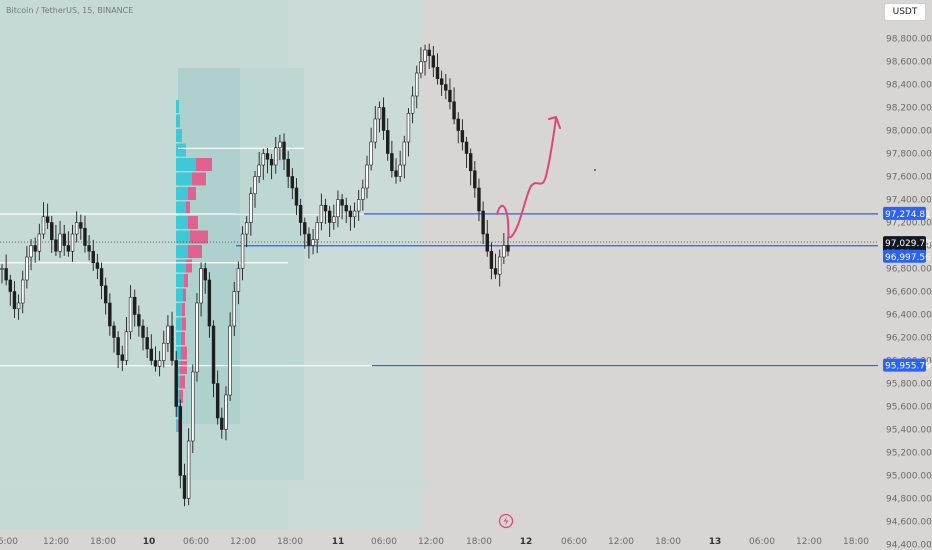 Image resolution: width=932 pixels, height=550 pixels. What do you see at coordinates (905, 12) in the screenshot?
I see `currency-button: USDT` at bounding box center [905, 12].